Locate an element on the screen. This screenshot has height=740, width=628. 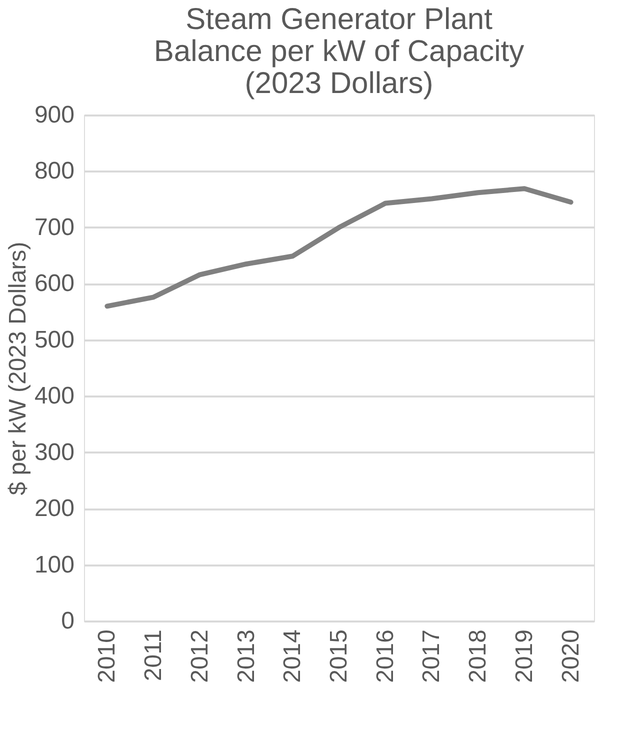
y-tick-label: 600 is located at coordinates (54, 284).